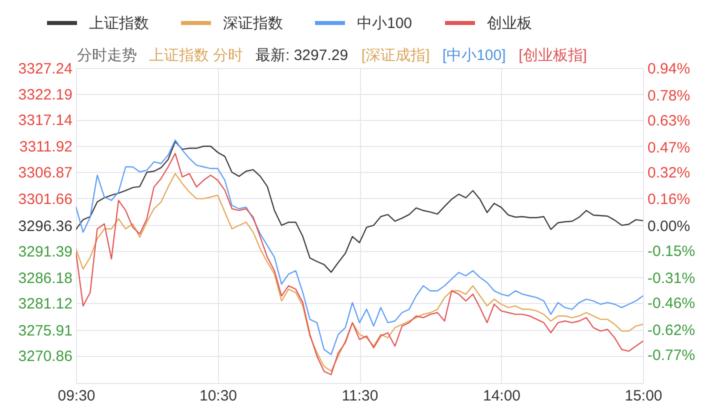 This screenshot has width=710, height=402. Describe the element at coordinates (669, 226) in the screenshot. I see `y2-tick-label: 0.00%` at that location.